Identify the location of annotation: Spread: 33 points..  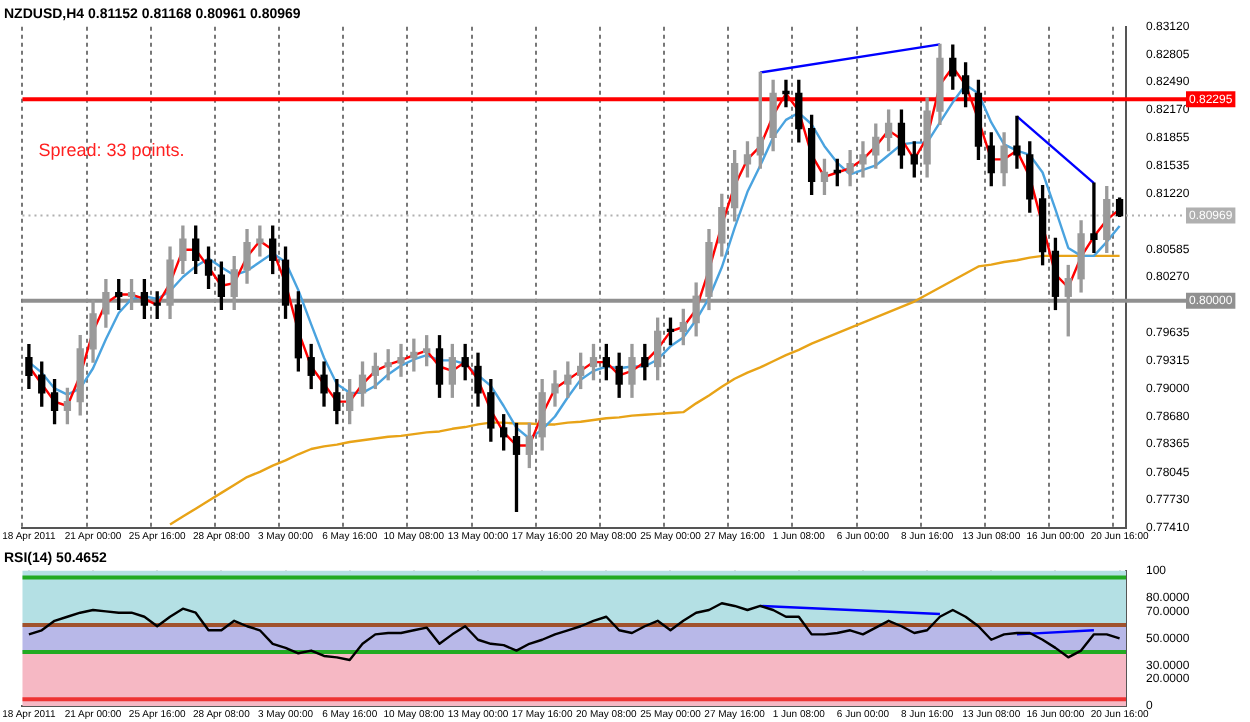
(111, 149).